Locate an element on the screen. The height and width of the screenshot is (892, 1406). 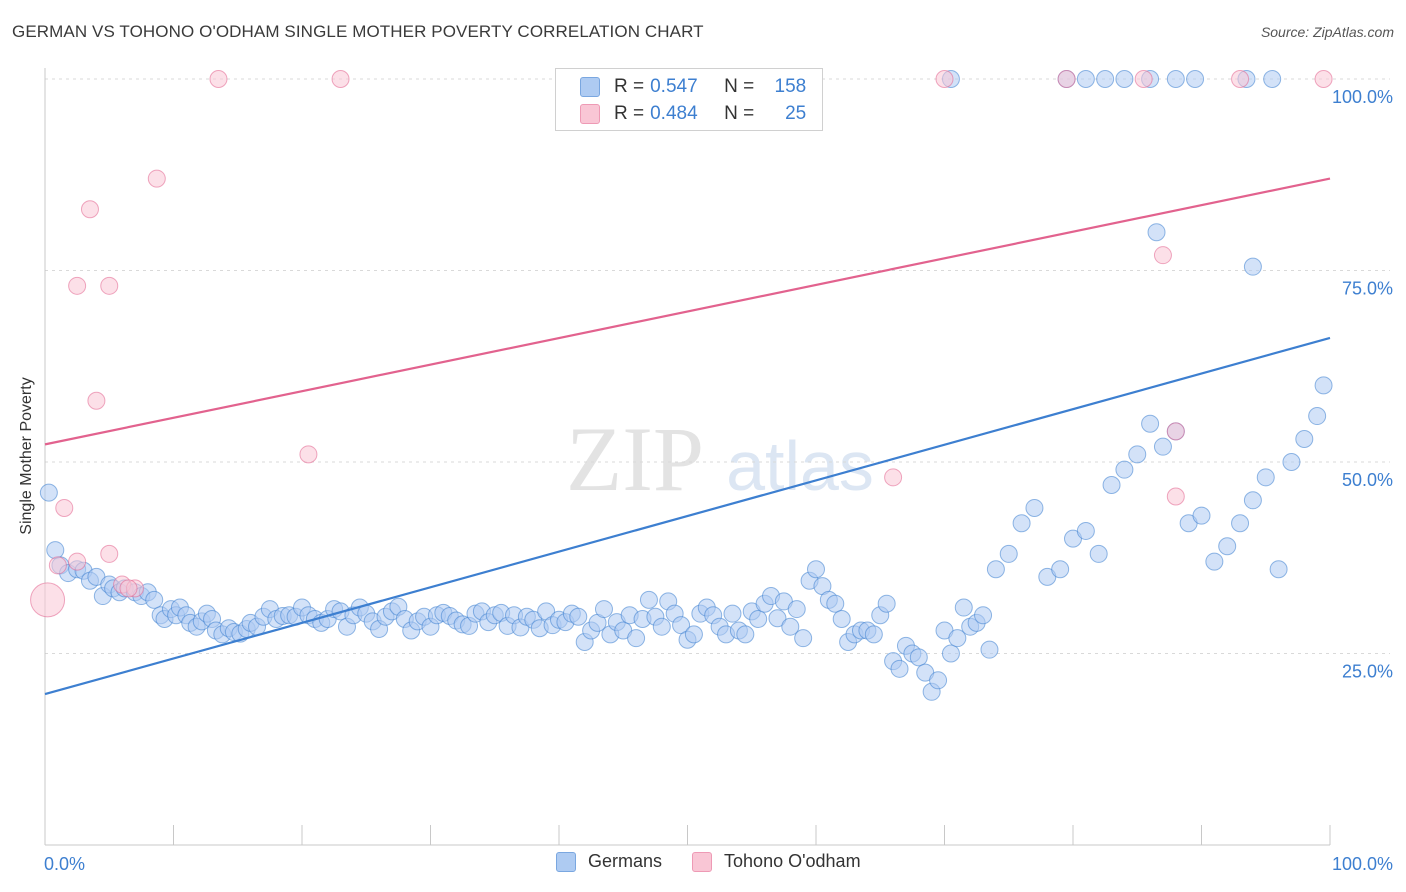
n-value: 25 is located at coordinates (796, 113).